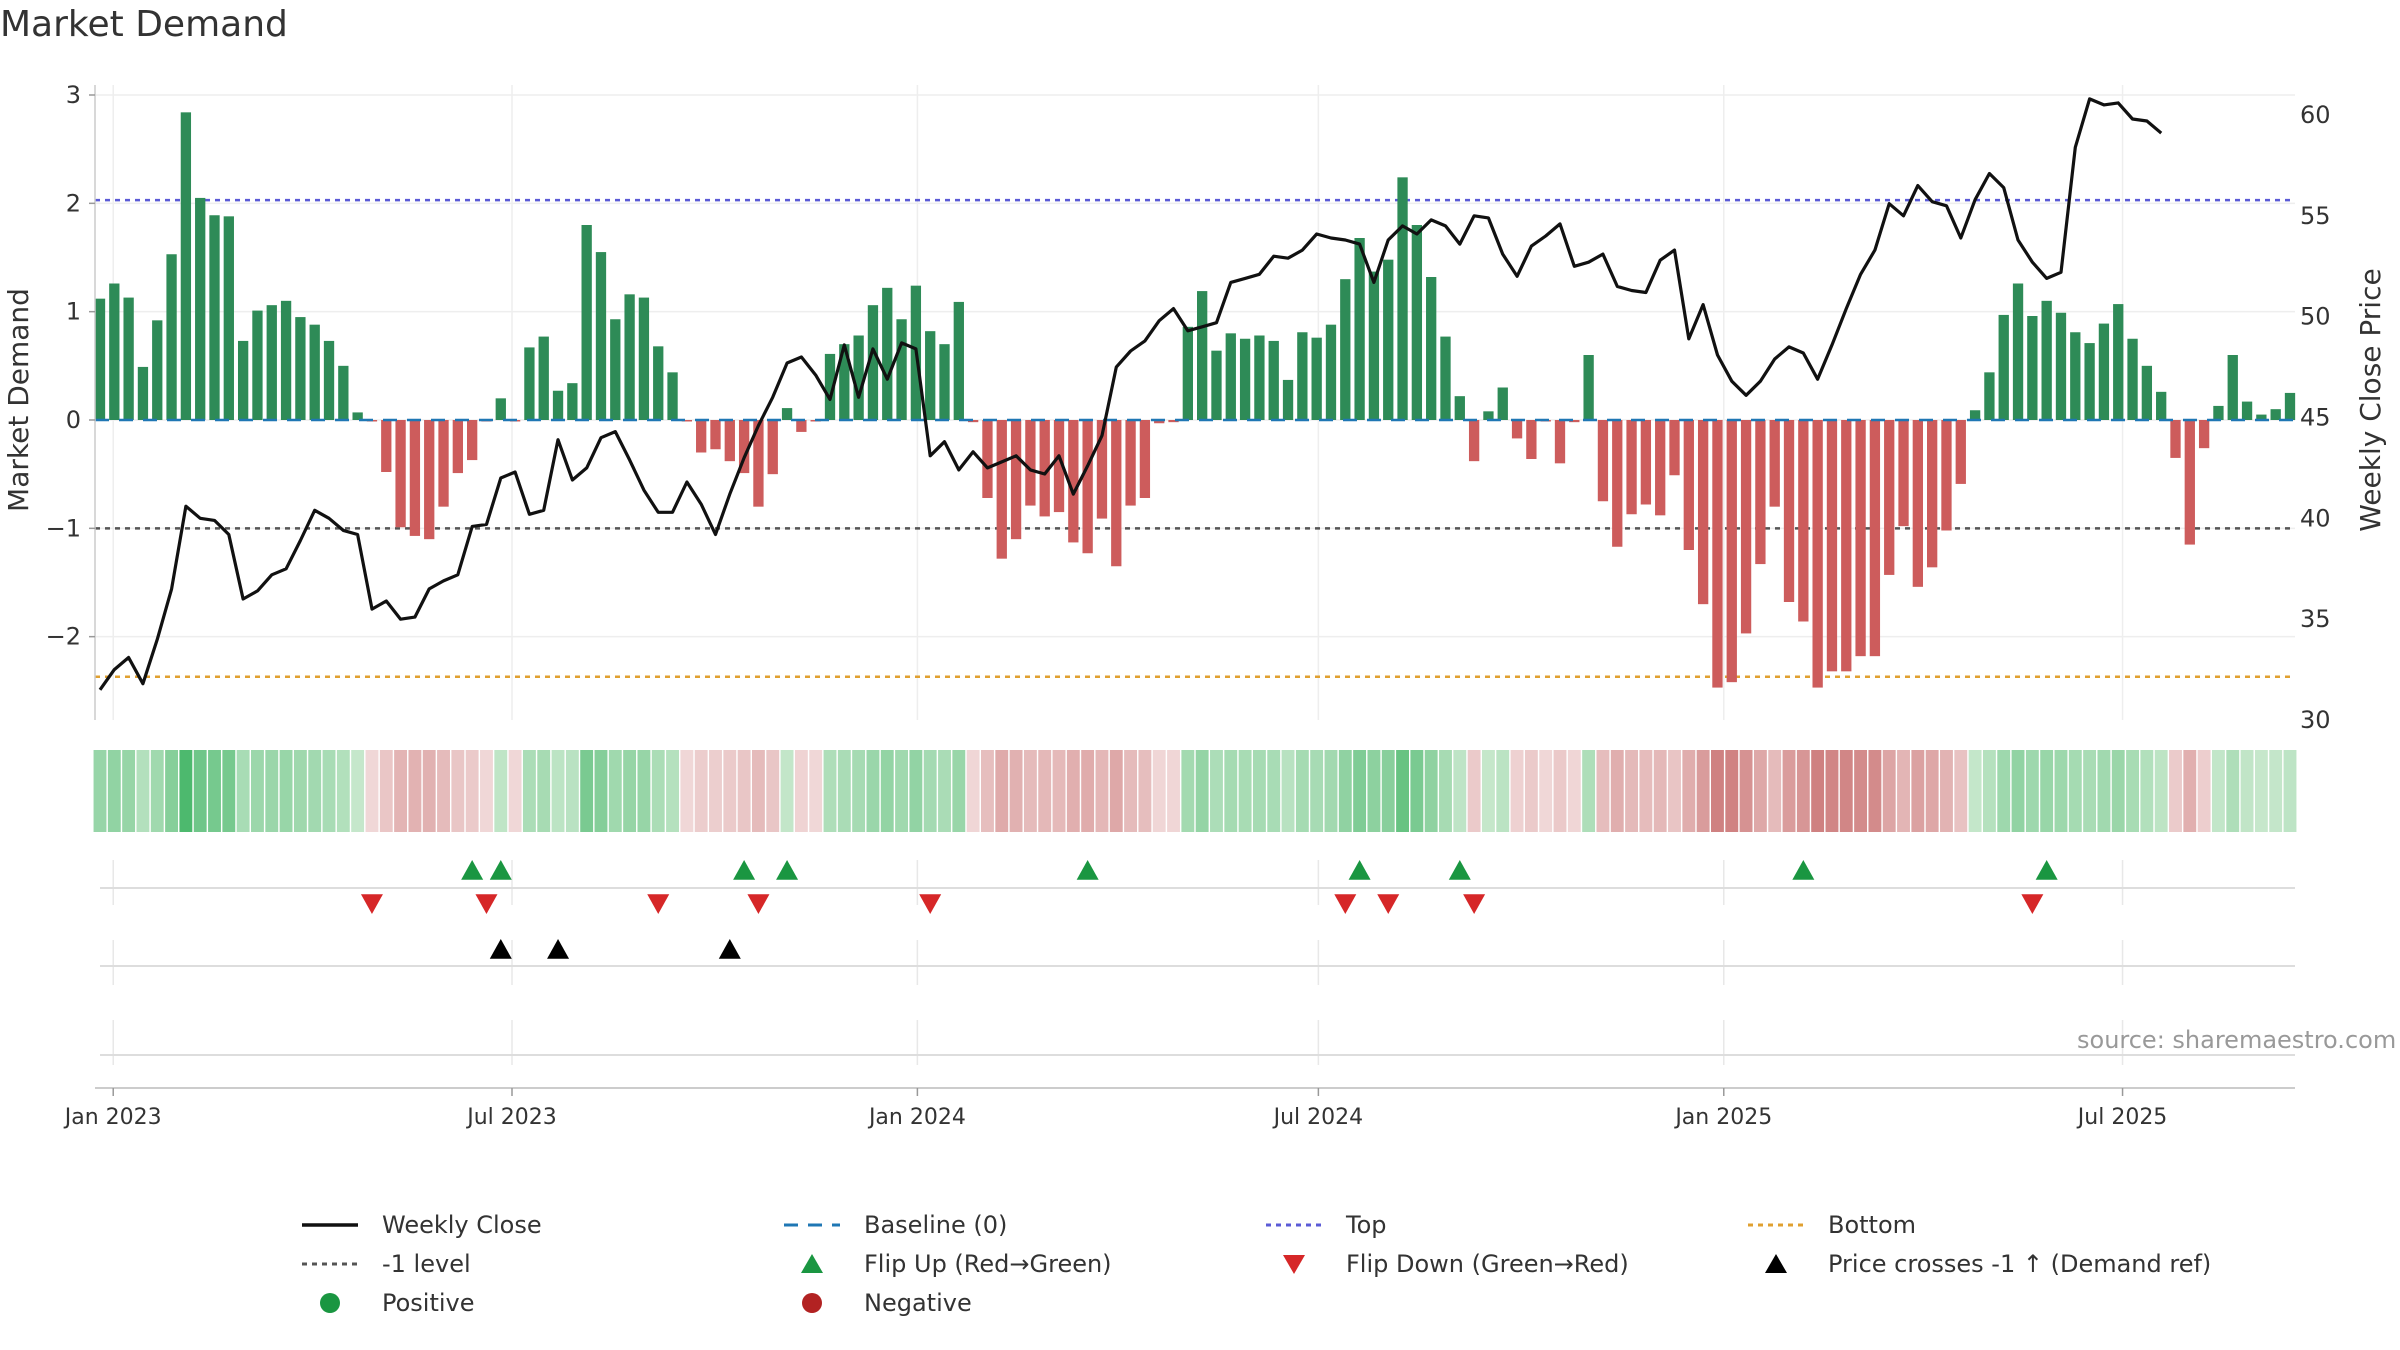 The image size is (2400, 1350). Describe the element at coordinates (1318, 1117) in the screenshot. I see `x-tick-label: Jul 2024` at that location.